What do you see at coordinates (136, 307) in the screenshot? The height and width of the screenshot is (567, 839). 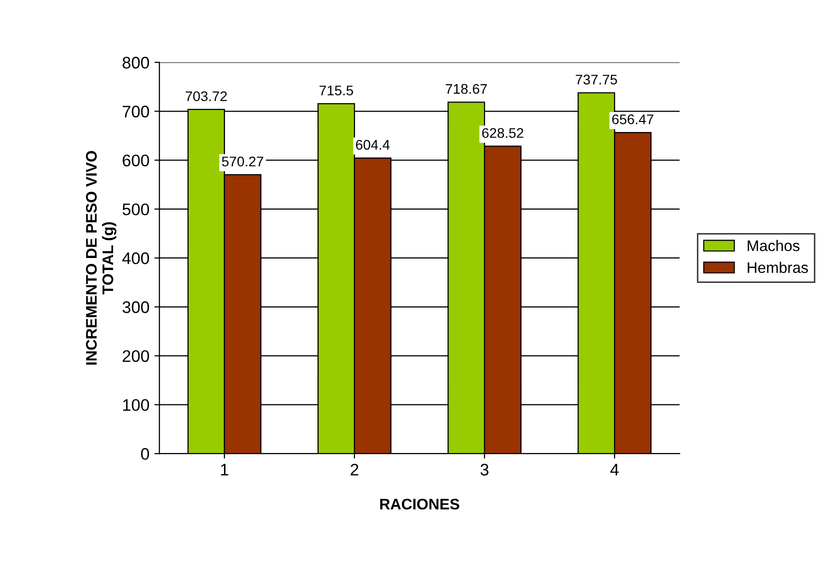 I see `y-tick-label: 300` at bounding box center [136, 307].